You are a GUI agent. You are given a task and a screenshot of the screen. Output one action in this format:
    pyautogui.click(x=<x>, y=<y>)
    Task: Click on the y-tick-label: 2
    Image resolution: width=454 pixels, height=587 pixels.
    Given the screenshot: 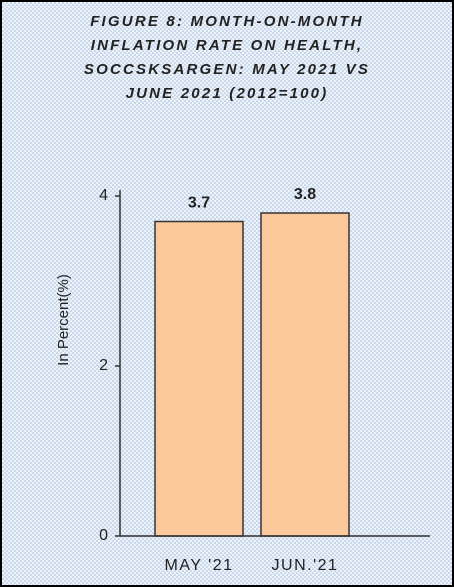 What is the action you would take?
    pyautogui.click(x=103, y=365)
    